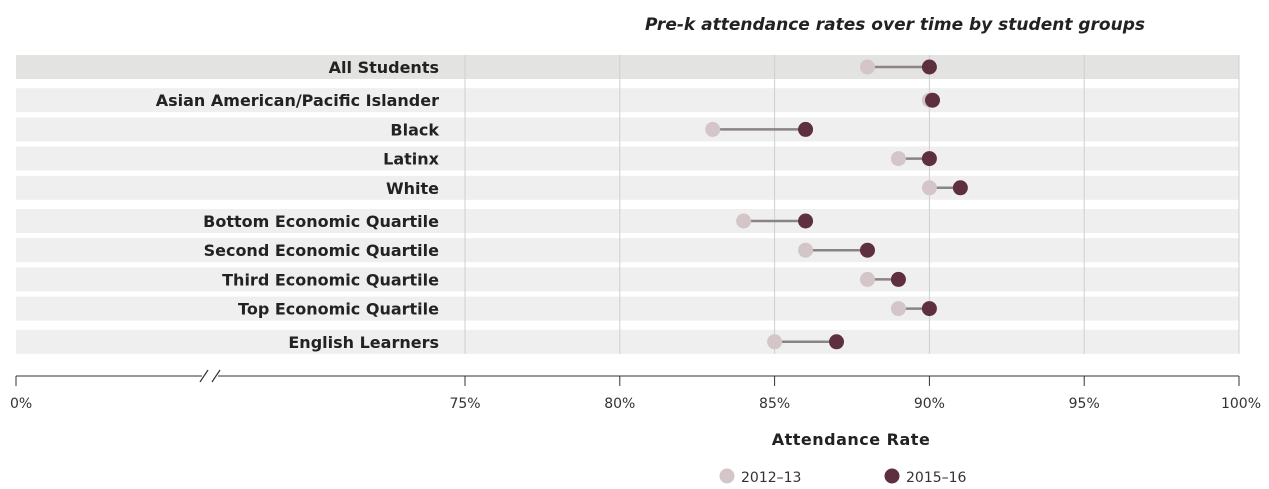 This screenshot has height=489, width=1269. I want to click on x-axis: 0% 75% 80% 85% 90% 95% 100%, so click(635, 390).